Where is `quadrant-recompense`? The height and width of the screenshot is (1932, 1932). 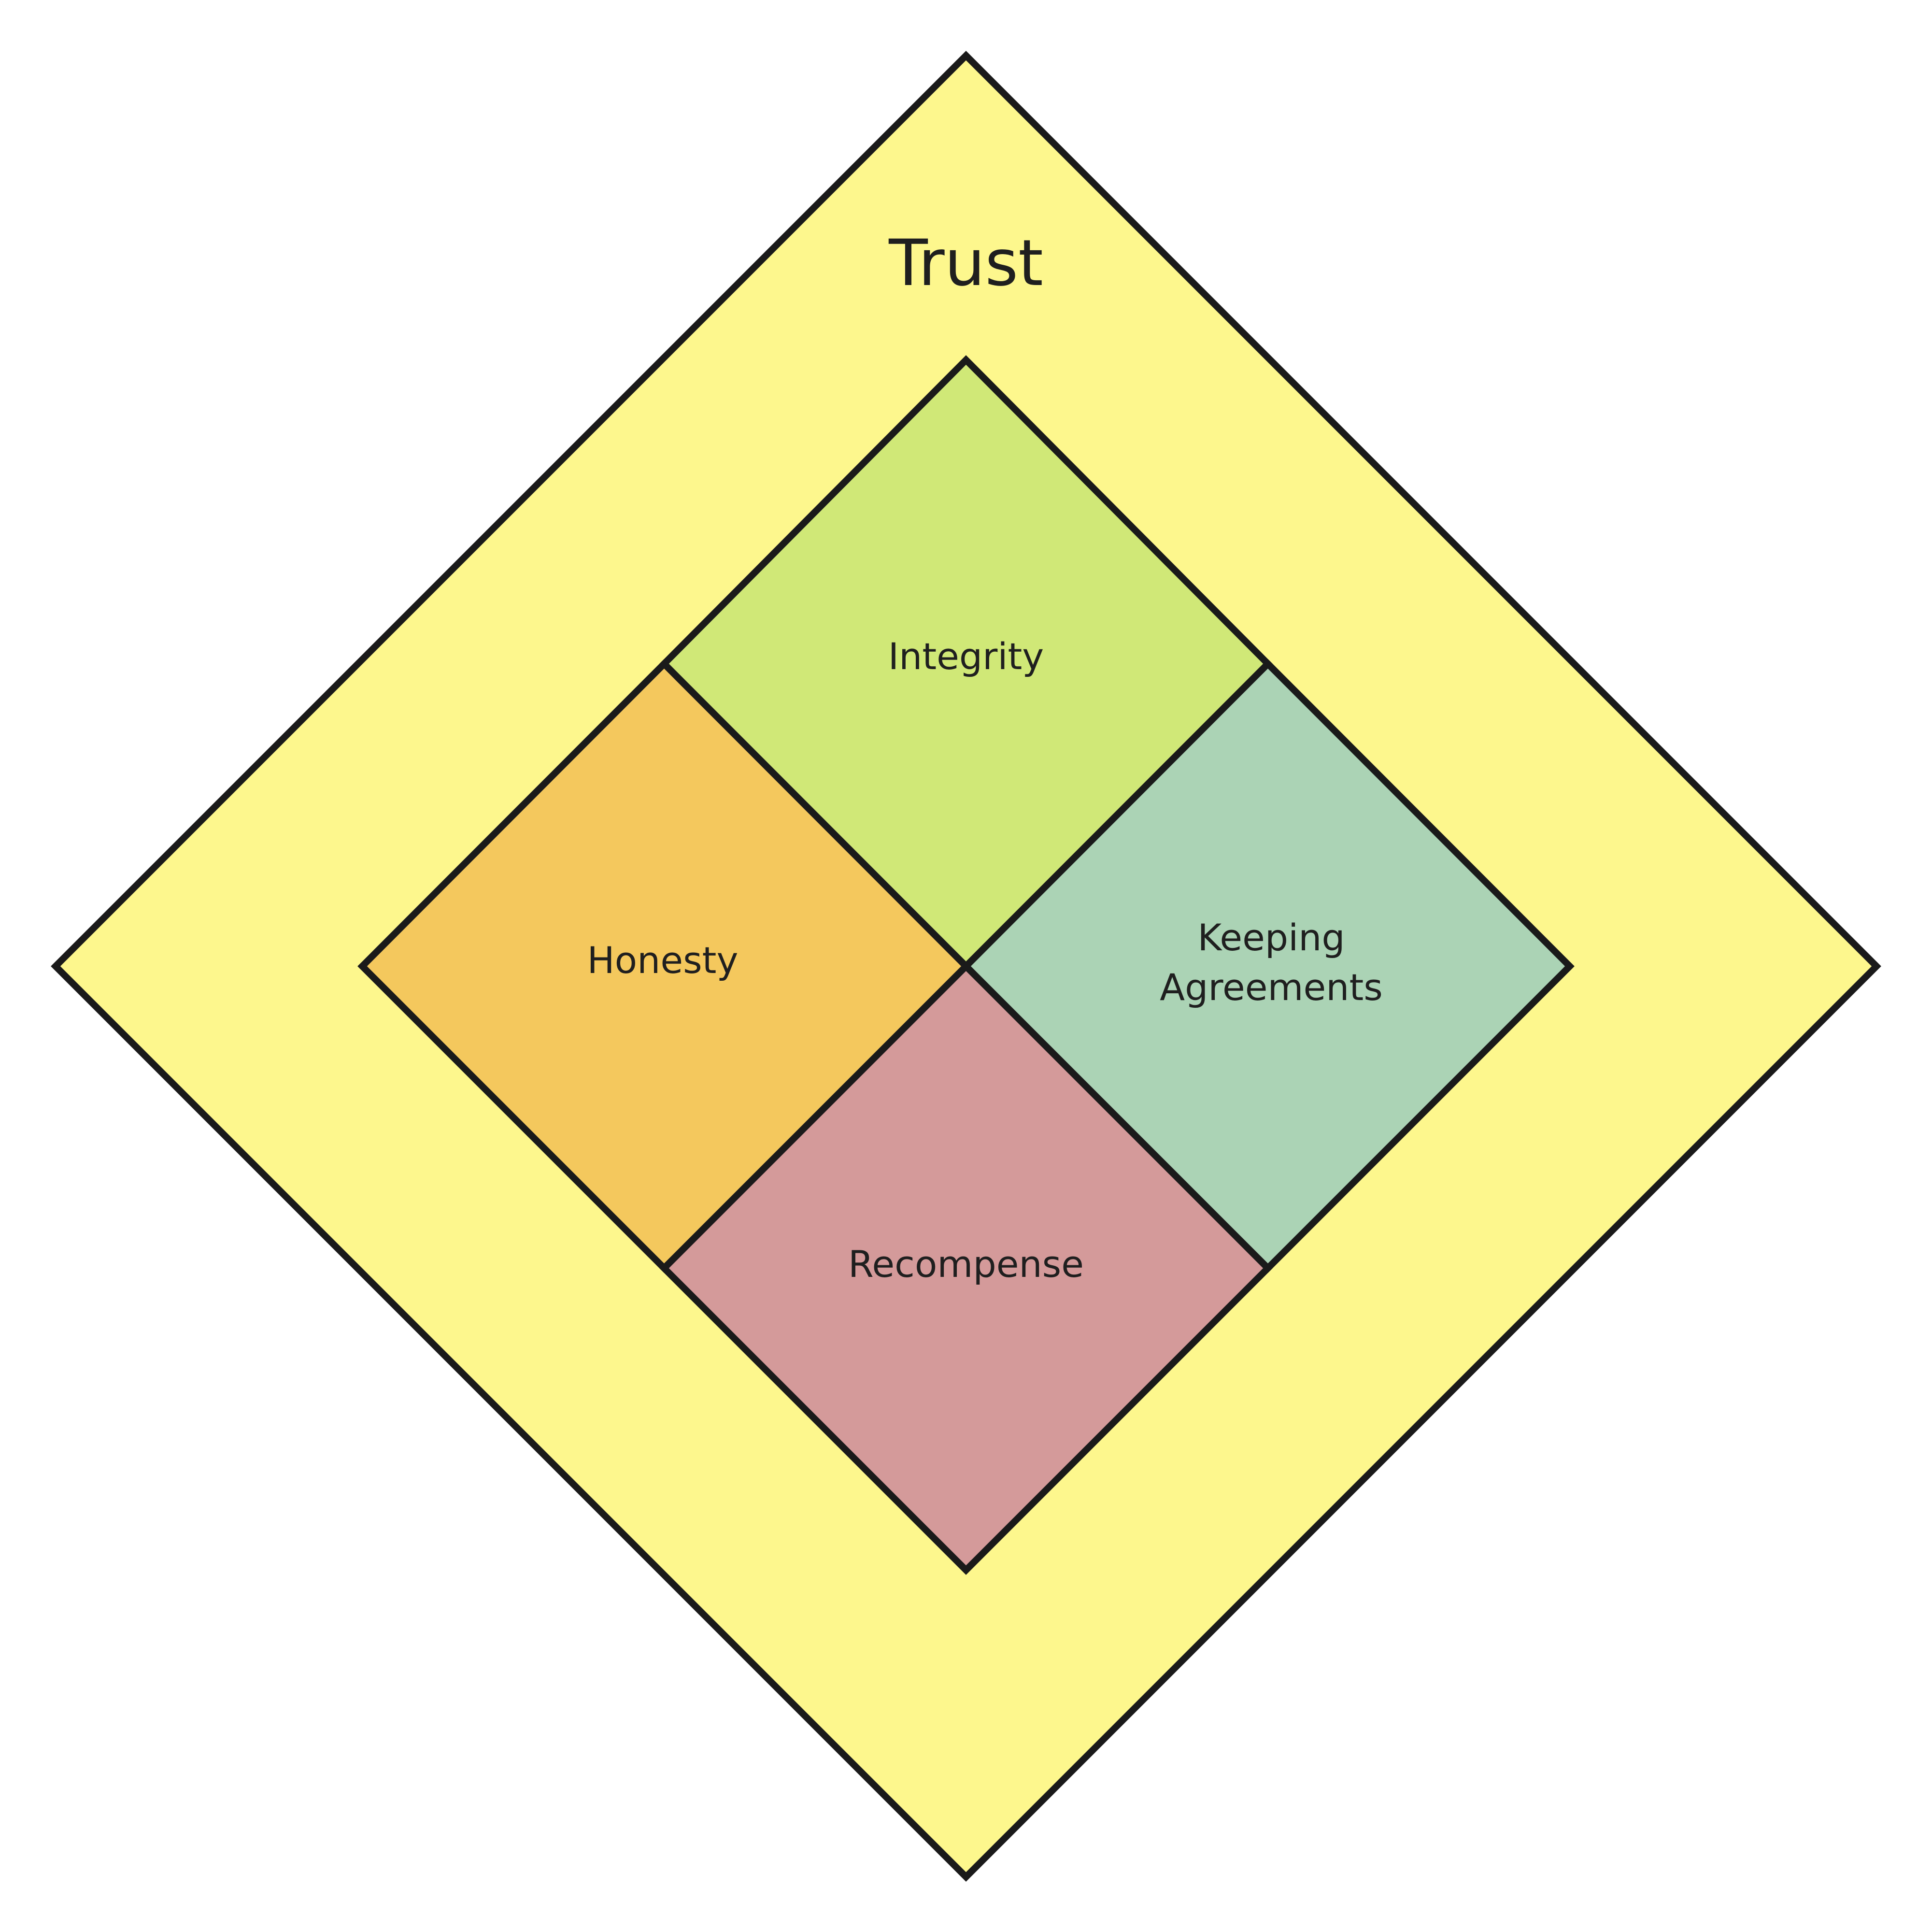
quadrant-recompense is located at coordinates (966, 1268).